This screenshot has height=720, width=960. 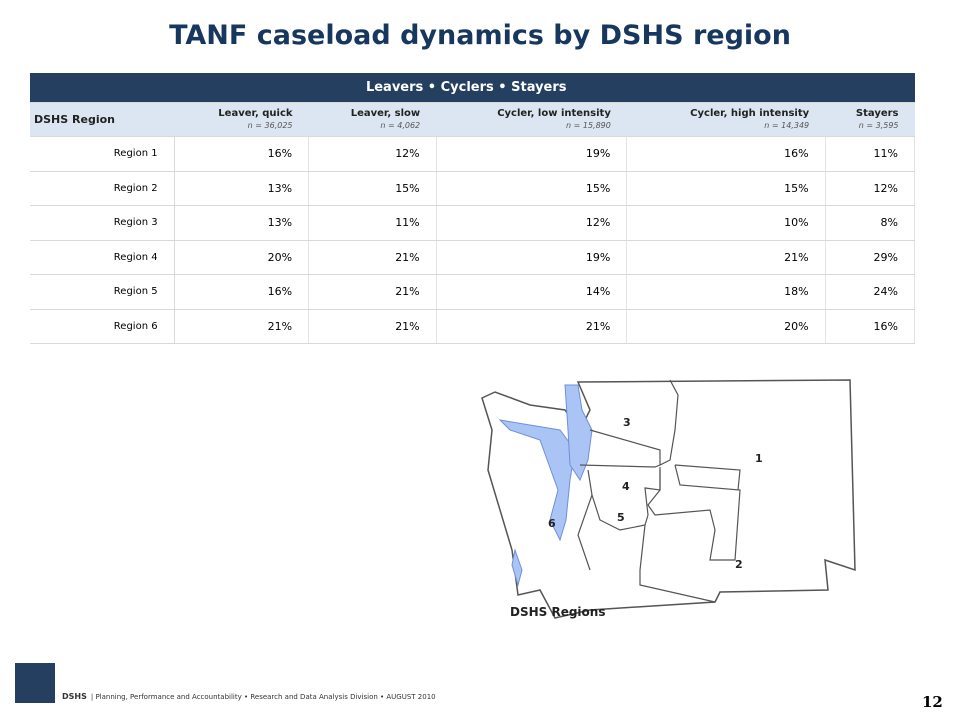 What do you see at coordinates (870, 257) in the screenshot?
I see `value-cell: 29%` at bounding box center [870, 257].